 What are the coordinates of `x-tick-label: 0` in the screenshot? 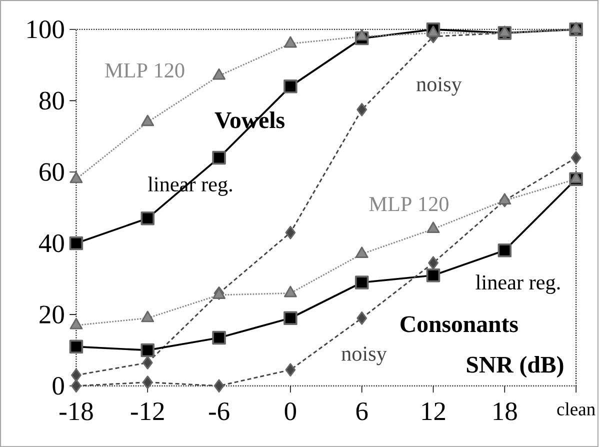 It's located at (290, 411).